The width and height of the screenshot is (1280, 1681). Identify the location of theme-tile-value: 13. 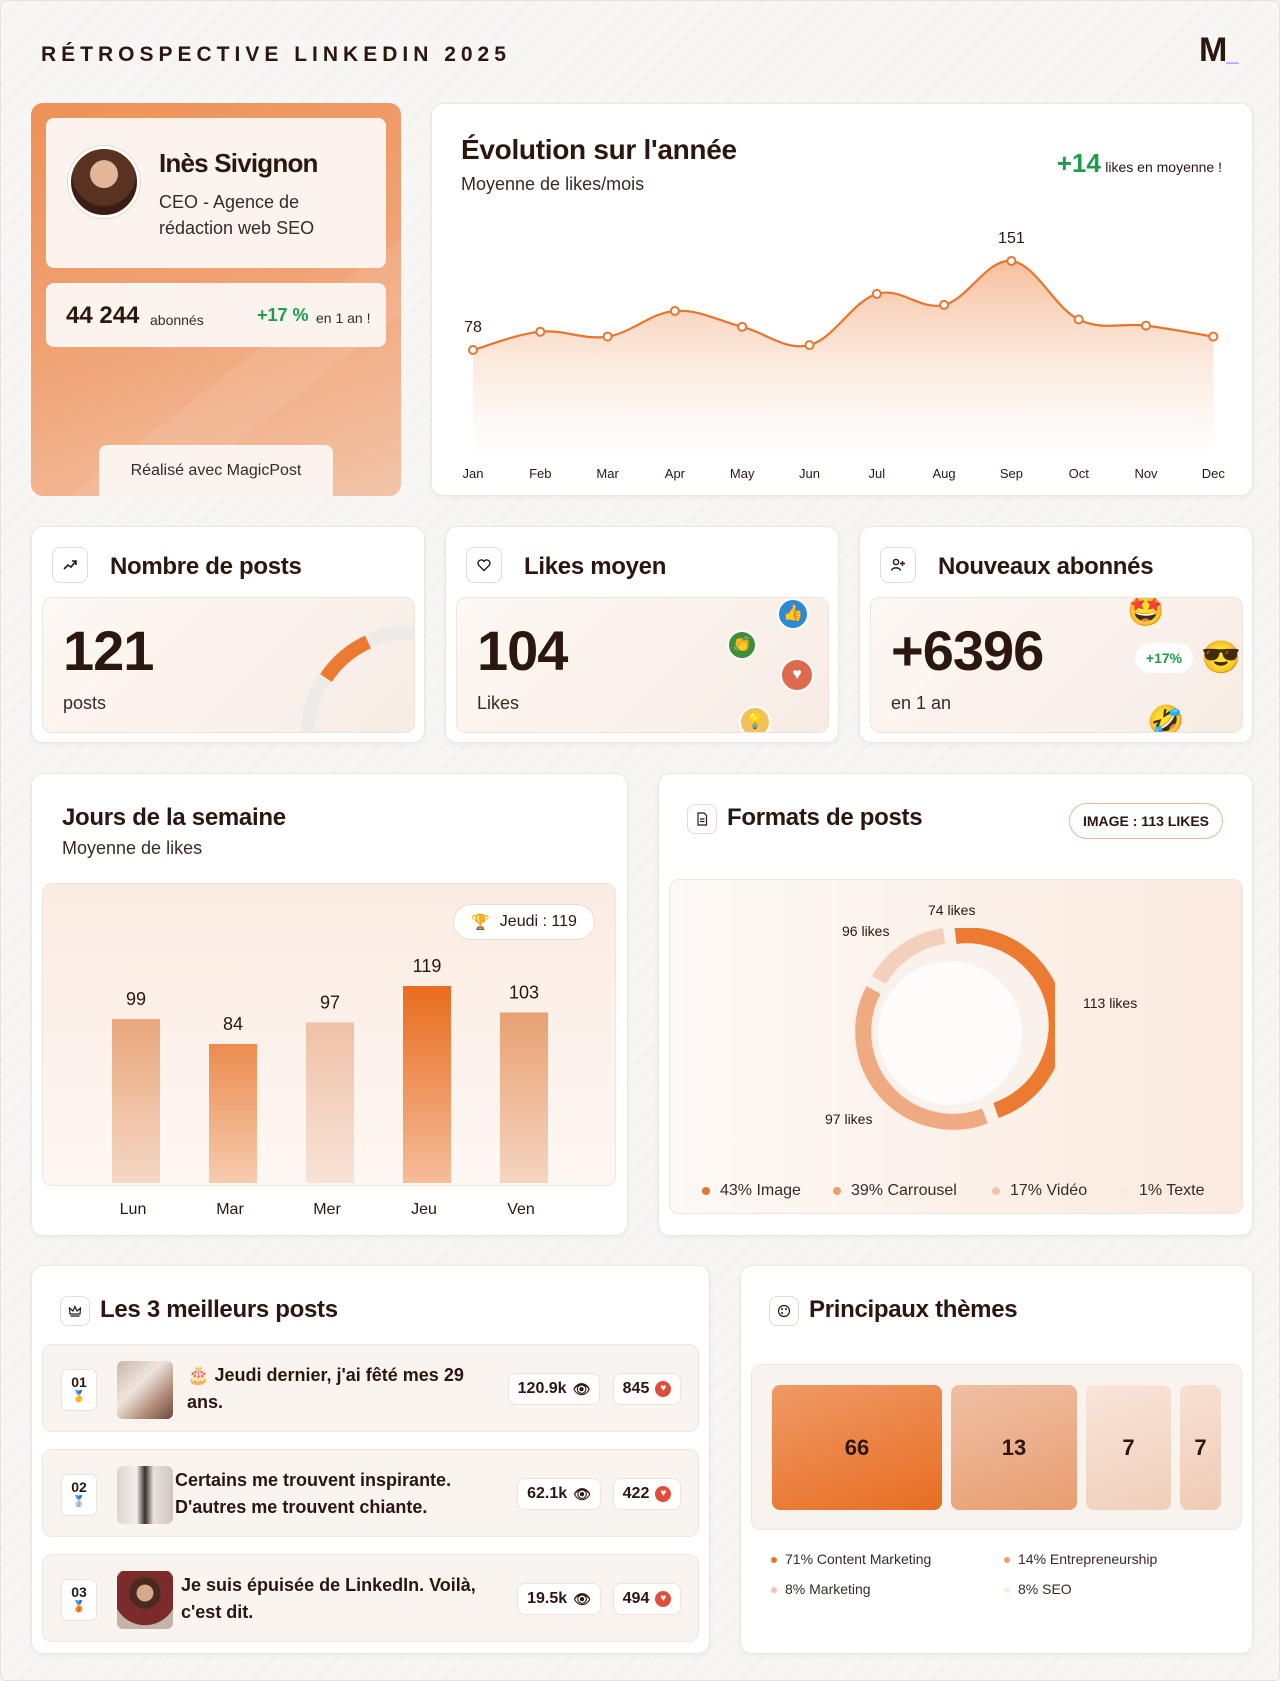
(1014, 1447).